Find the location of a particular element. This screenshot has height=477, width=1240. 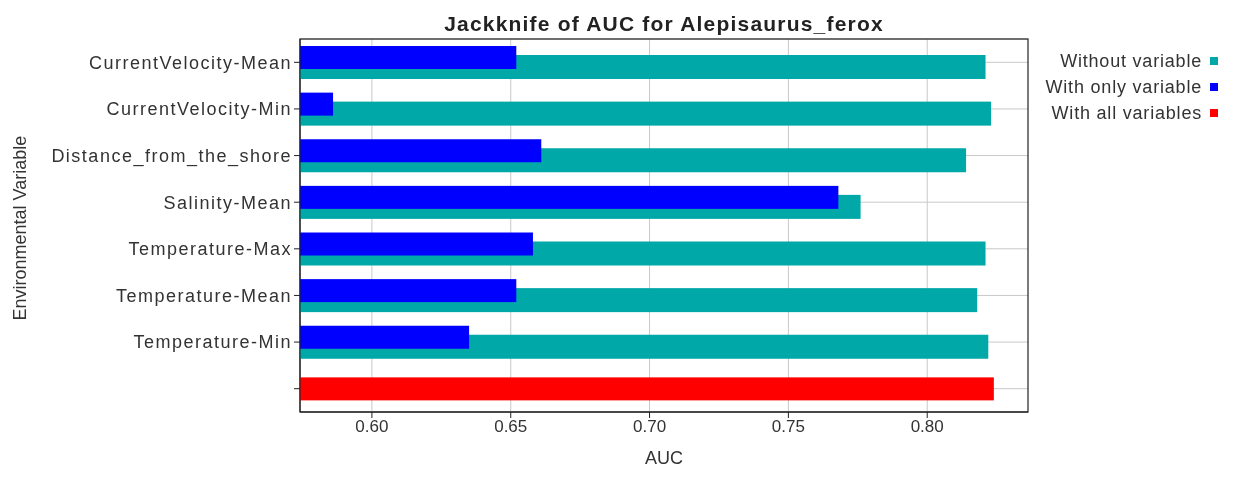

x-tick-label: 0.60 is located at coordinates (372, 427).